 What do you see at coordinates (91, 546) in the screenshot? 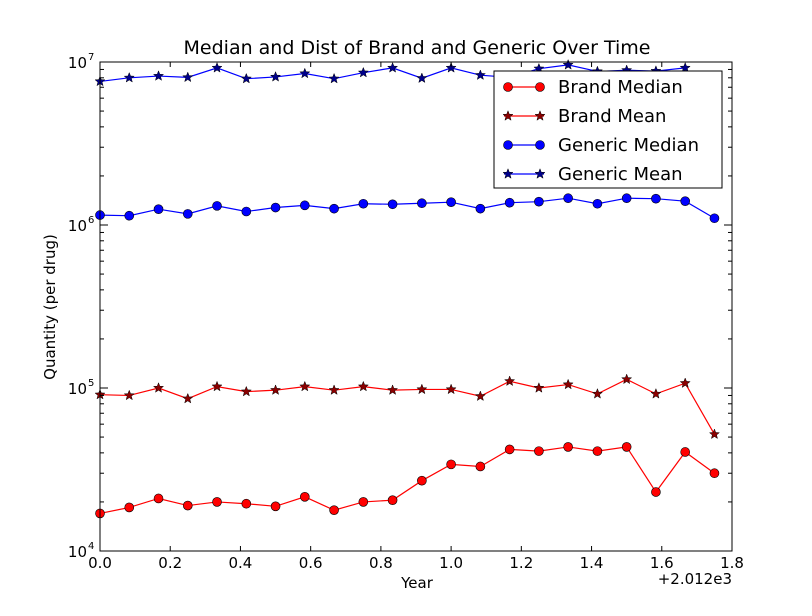
I see `y-tick-exponent: 4` at bounding box center [91, 546].